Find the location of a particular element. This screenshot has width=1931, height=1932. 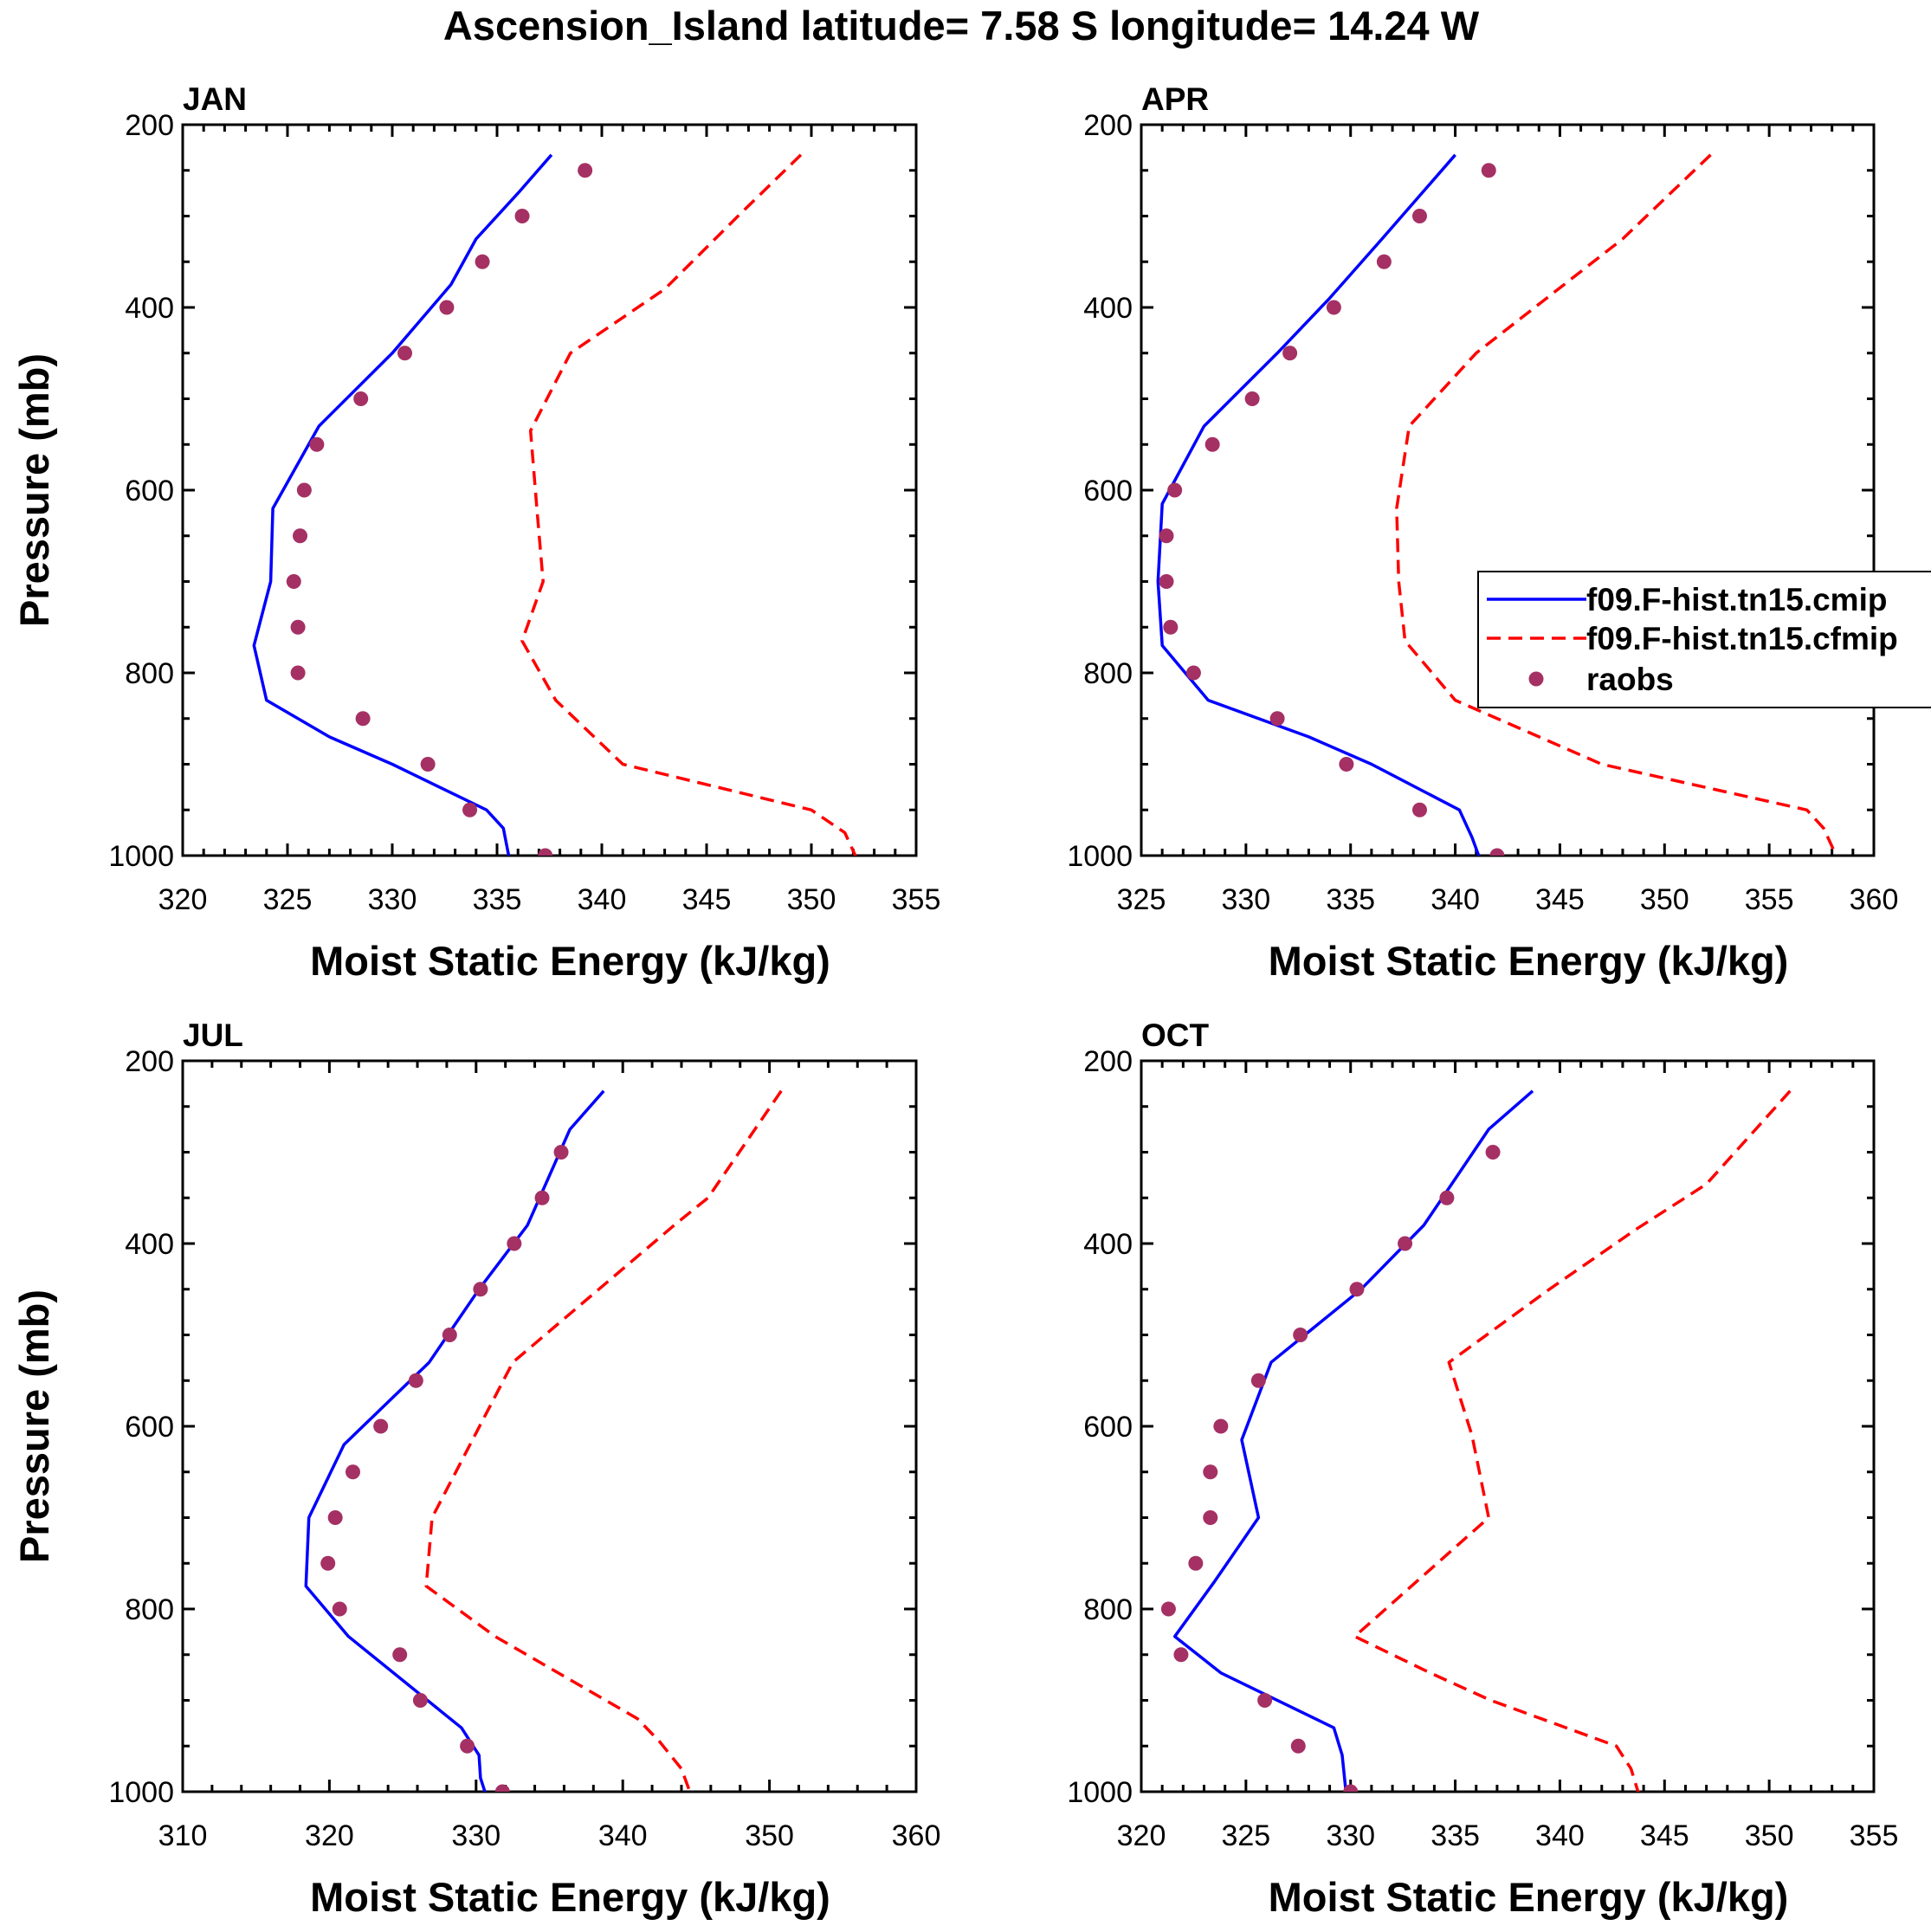

legend-label: f09.F-hist.tn15.cmip is located at coordinates (1736, 599).